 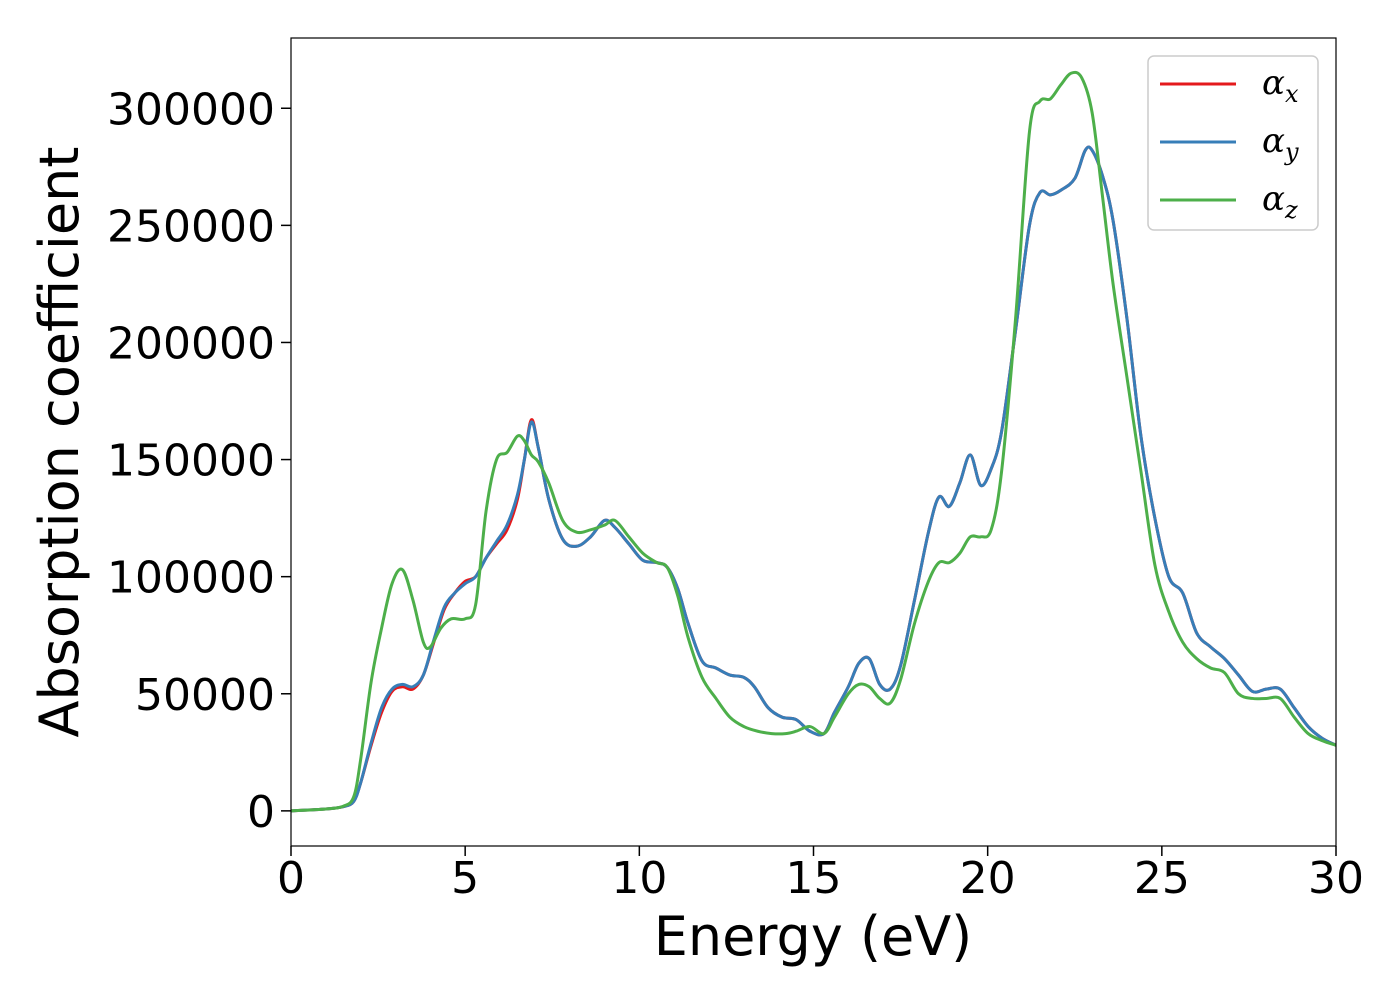 What do you see at coordinates (1280, 143) in the screenshot?
I see `legend-label-y: αy` at bounding box center [1280, 143].